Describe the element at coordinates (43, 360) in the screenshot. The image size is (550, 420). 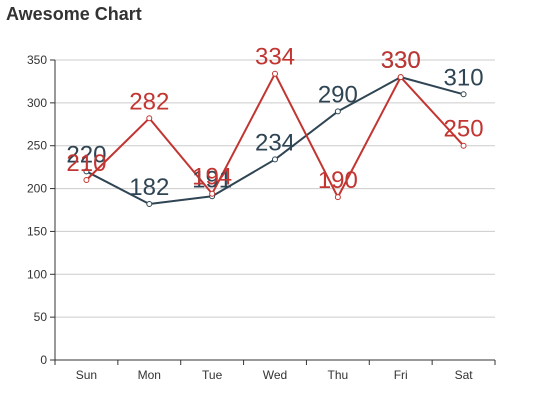
I see `y-tick-label: 0` at that location.